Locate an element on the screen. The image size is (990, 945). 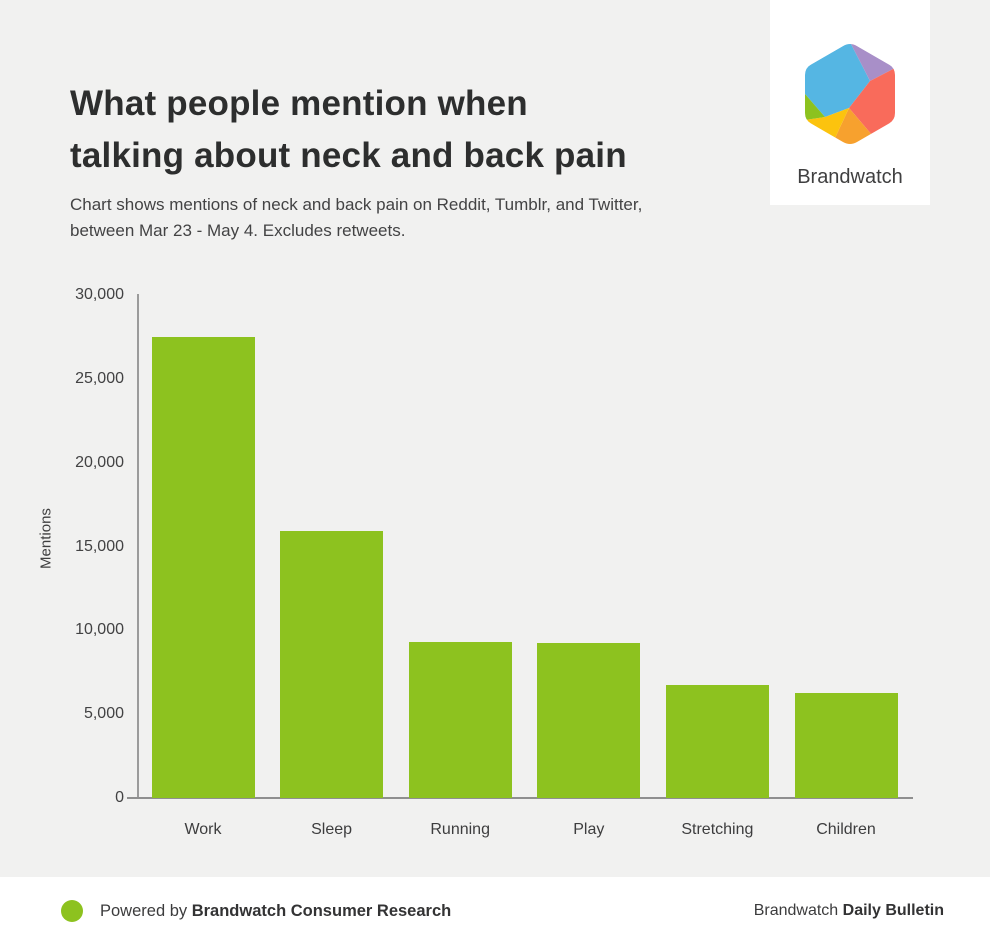
x-tick-label-stretching: Stretching is located at coordinates (717, 829).